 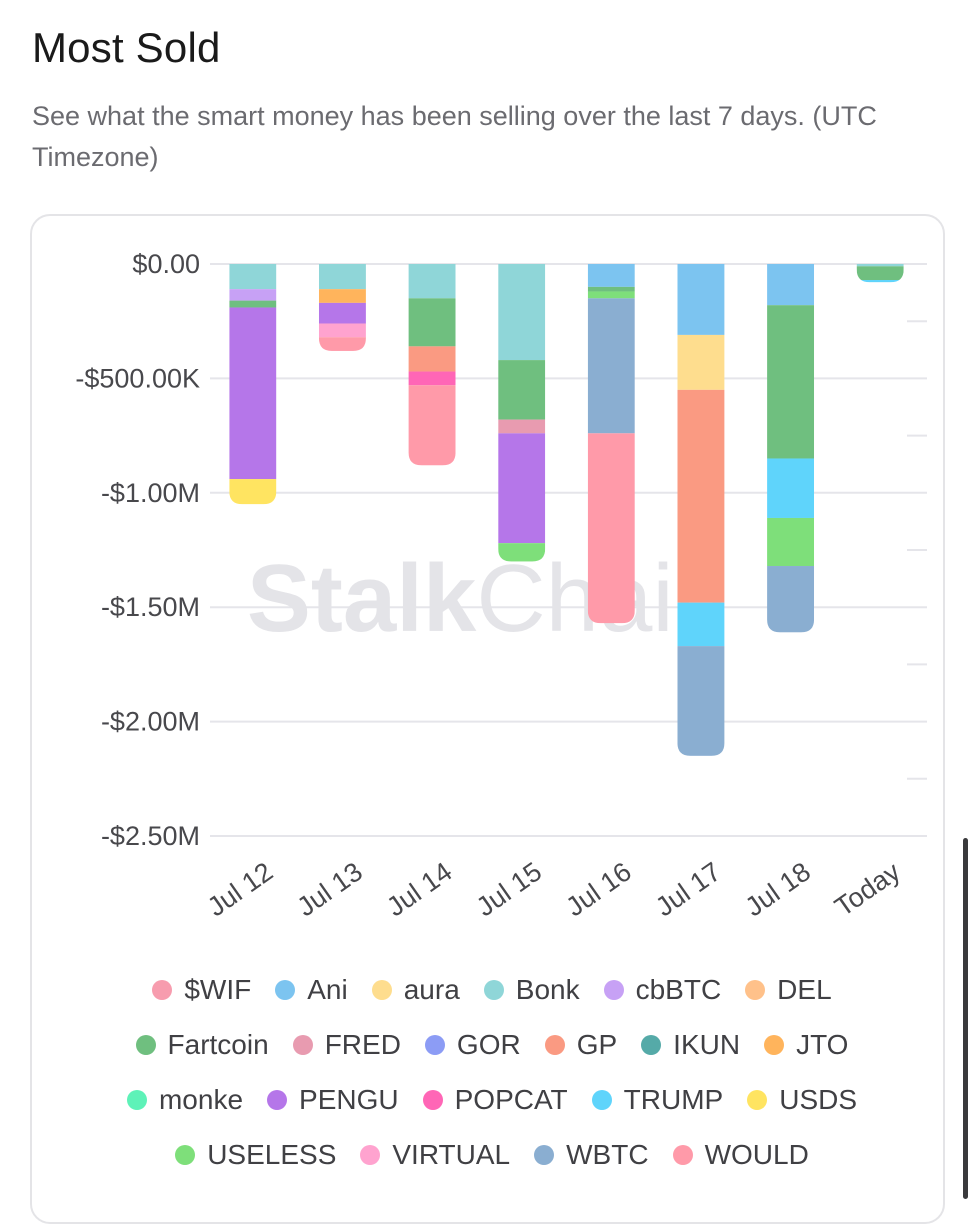 I want to click on legend-item-aura: aura, so click(x=415, y=989).